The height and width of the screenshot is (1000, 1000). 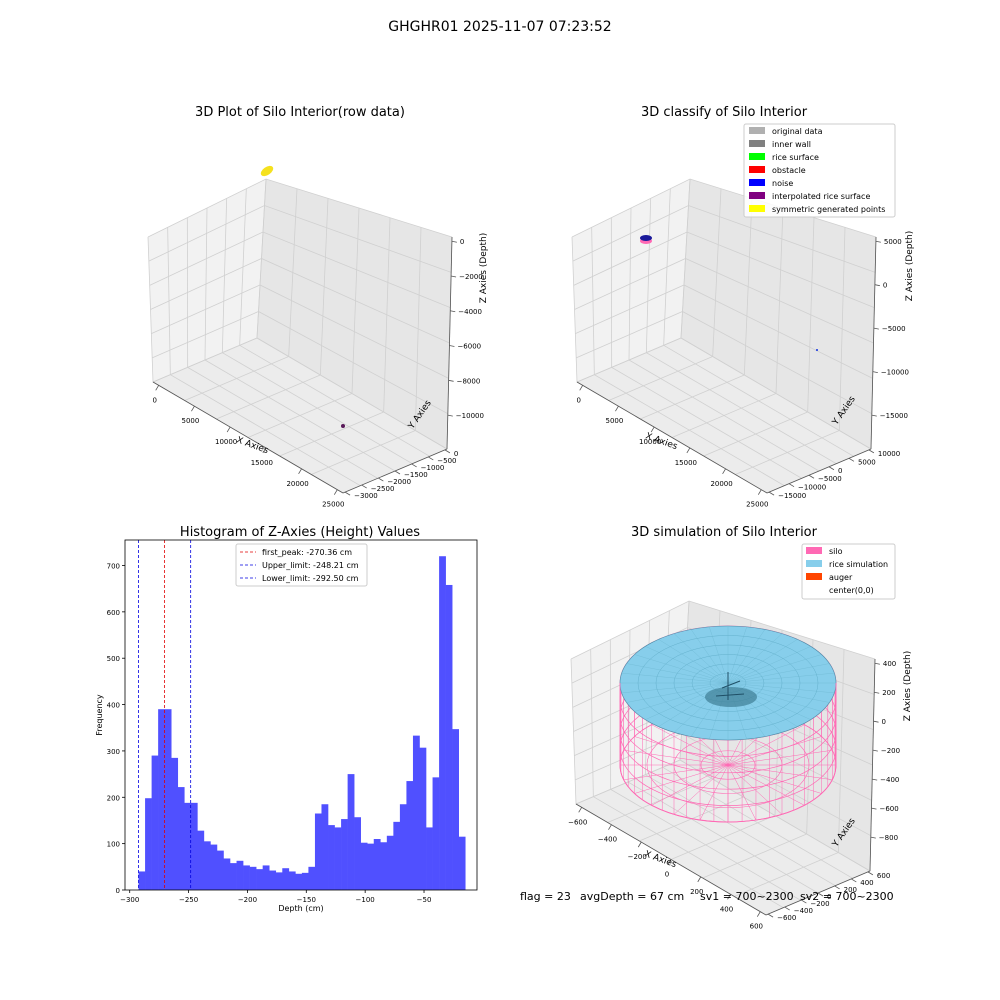 What do you see at coordinates (851, 590) in the screenshot?
I see `legend-label: center(0,0)` at bounding box center [851, 590].